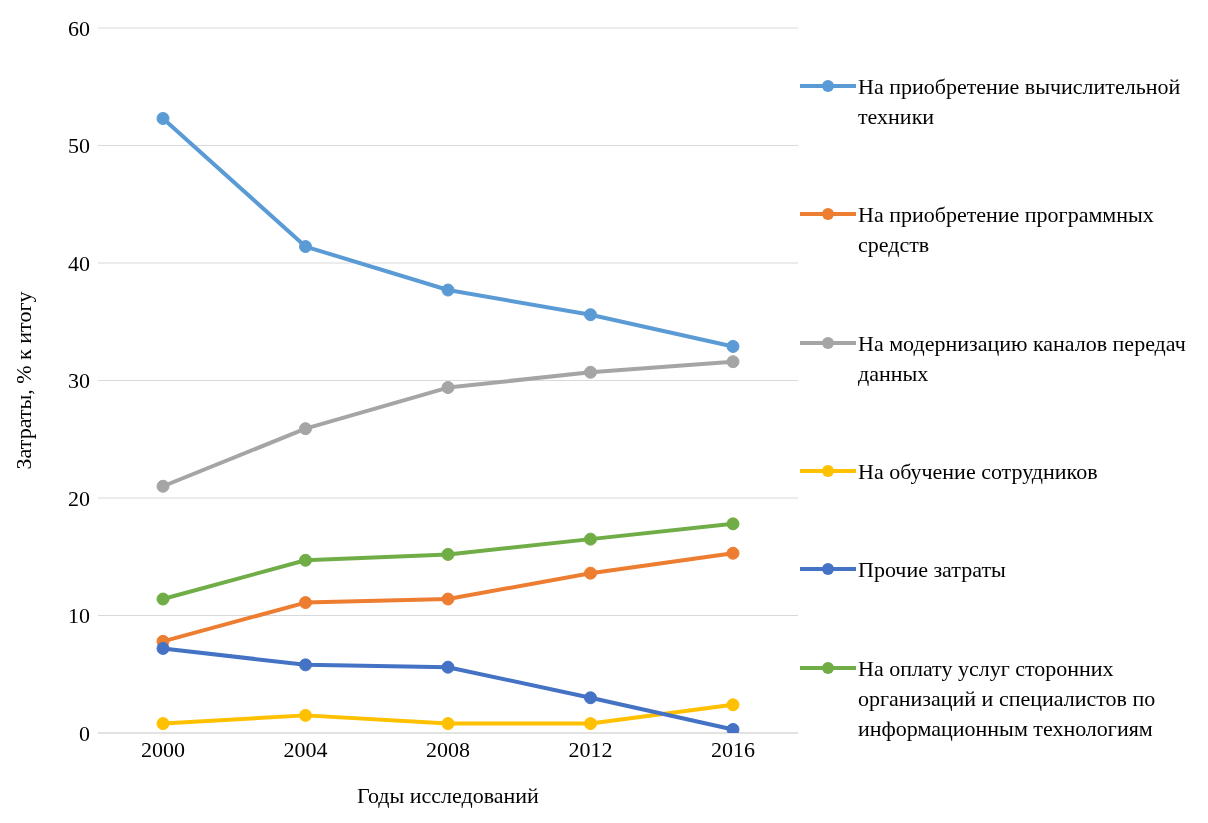  Describe the element at coordinates (23, 380) in the screenshot. I see `y-axis-title: Затраты, % к итогу` at that location.